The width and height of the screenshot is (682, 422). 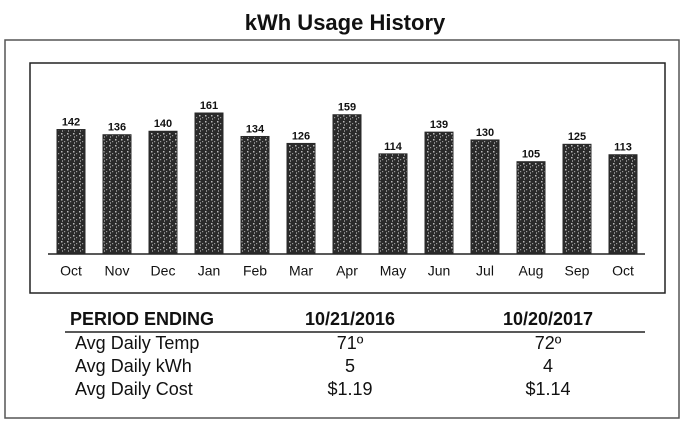 I want to click on table-header: PERIOD ENDING, so click(x=142, y=319).